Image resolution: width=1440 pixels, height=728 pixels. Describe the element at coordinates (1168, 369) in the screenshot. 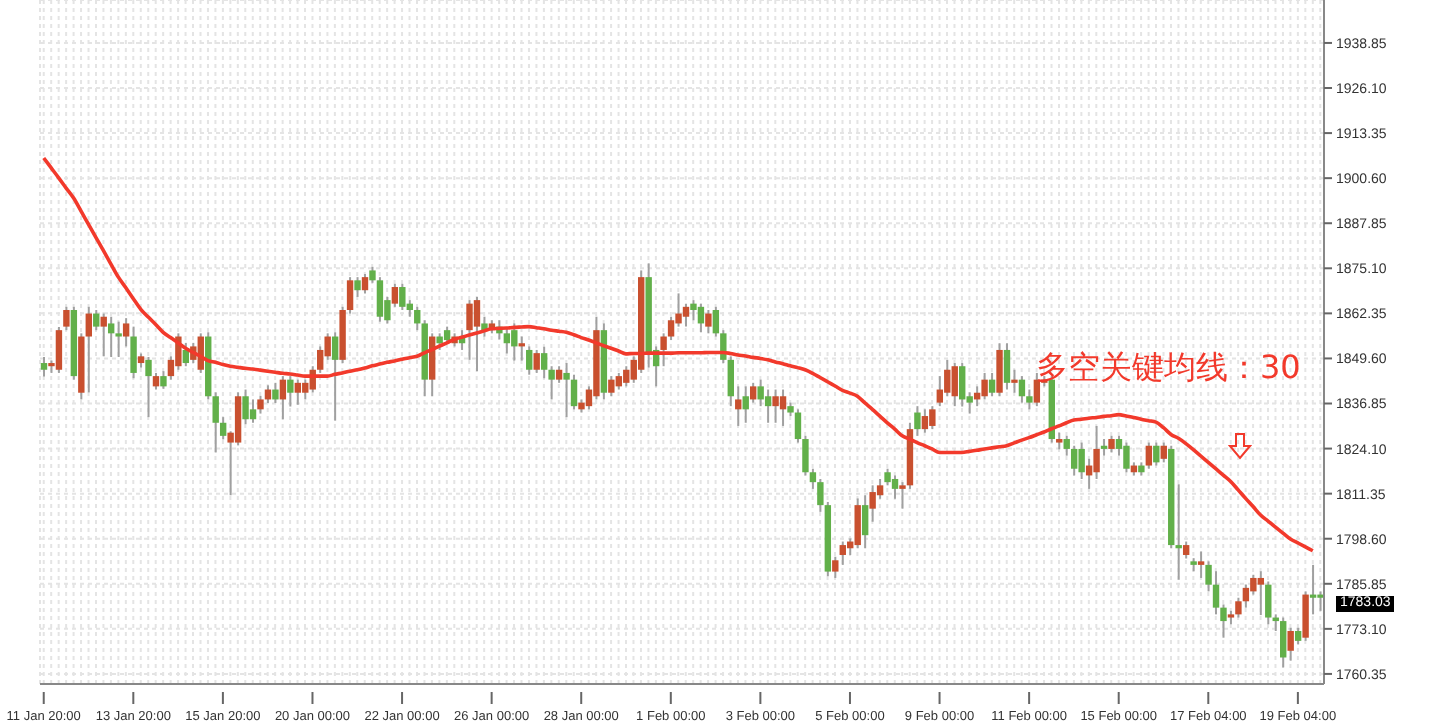

I see `annotation: 多空关键均线：30` at that location.